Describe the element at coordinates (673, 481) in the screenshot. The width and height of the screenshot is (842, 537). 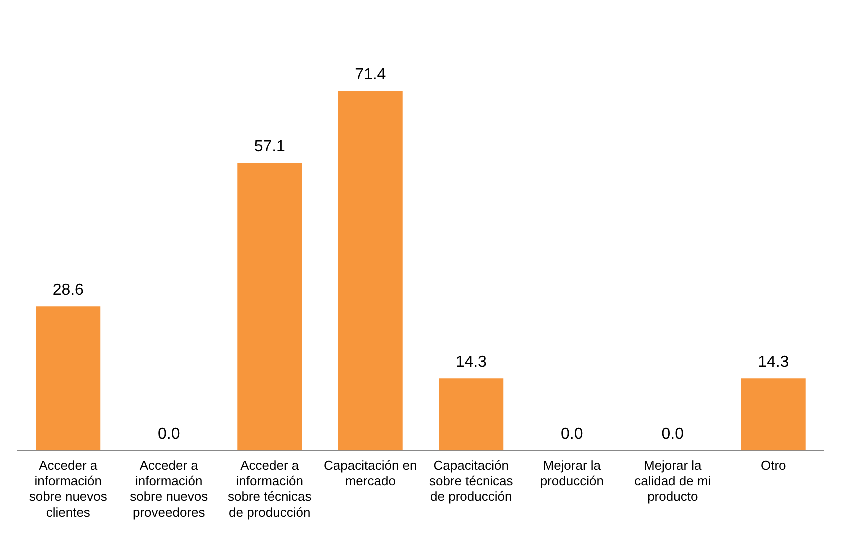
I see `x-tick-label: Mejorar la calidad de mi producto` at that location.